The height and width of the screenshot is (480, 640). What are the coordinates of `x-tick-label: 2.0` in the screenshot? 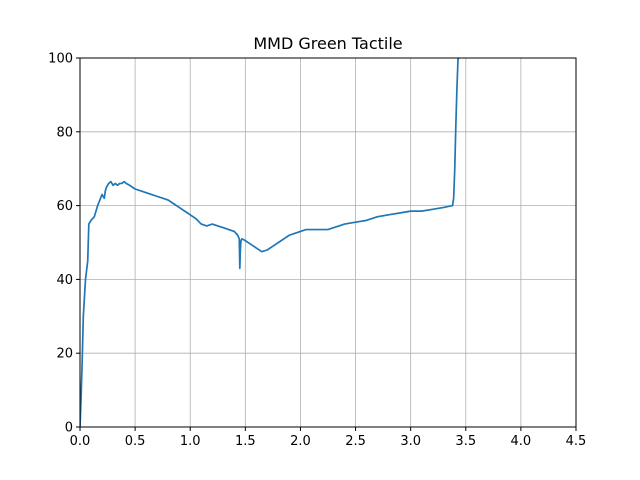 It's located at (300, 441).